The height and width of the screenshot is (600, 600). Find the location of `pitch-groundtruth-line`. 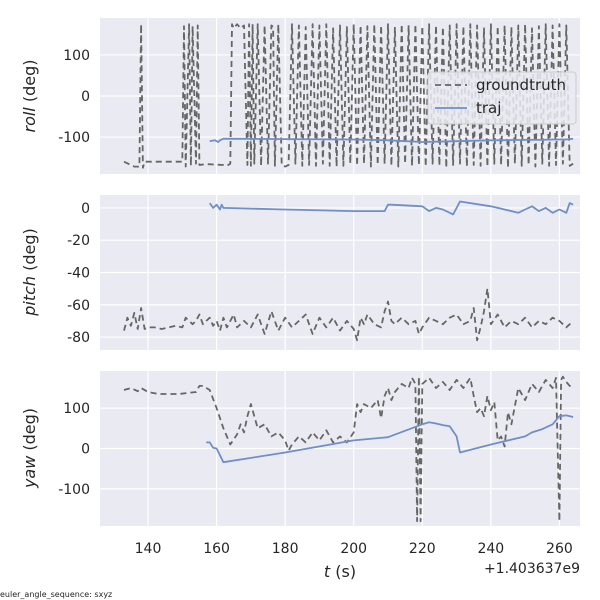

pitch-groundtruth-line is located at coordinates (348, 314).